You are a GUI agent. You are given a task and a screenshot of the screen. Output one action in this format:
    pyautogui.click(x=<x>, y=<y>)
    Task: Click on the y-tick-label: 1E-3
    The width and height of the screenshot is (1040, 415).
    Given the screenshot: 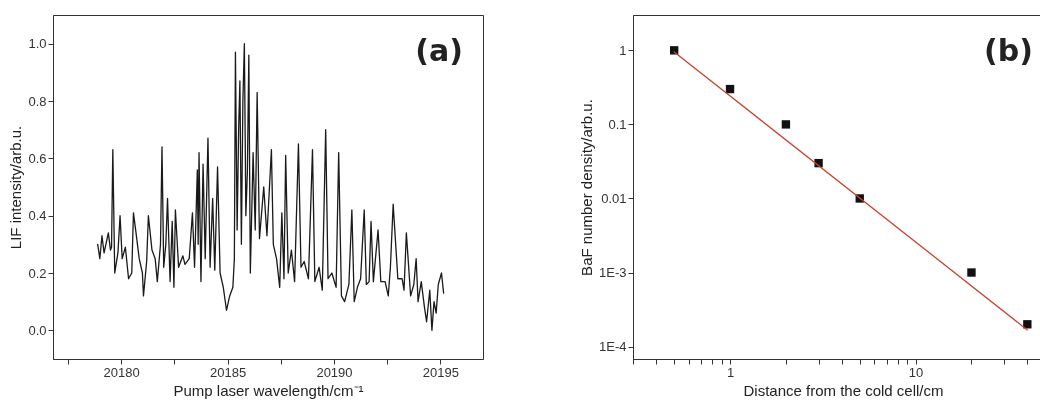 What is the action you would take?
    pyautogui.click(x=613, y=273)
    